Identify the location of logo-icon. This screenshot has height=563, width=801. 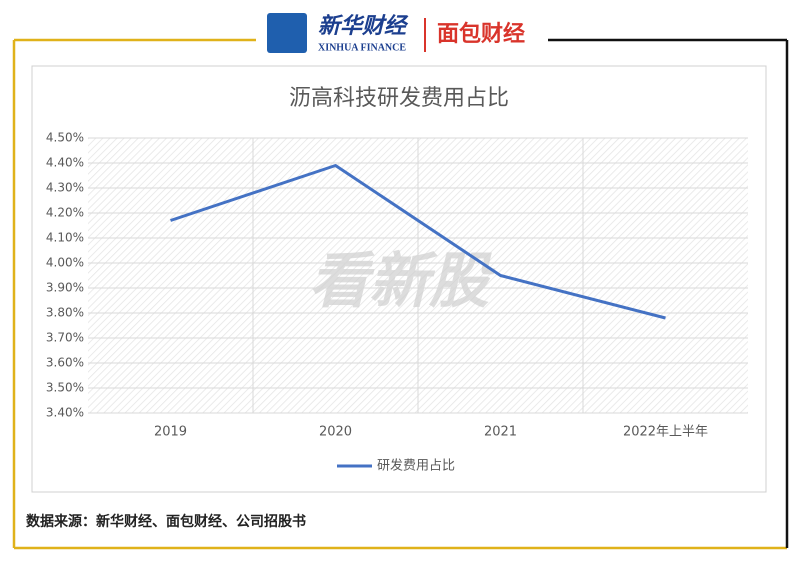
(287, 33).